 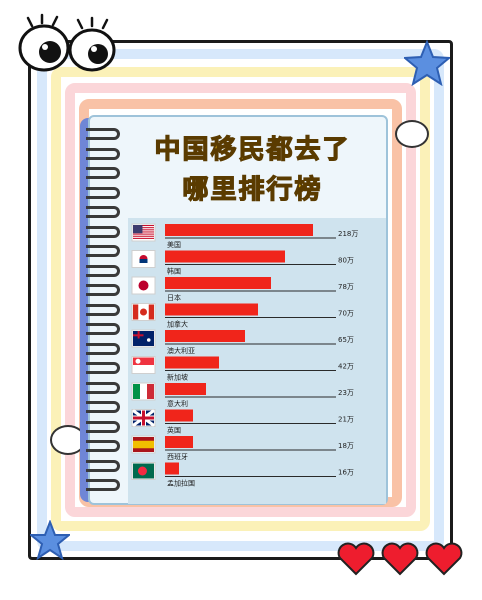 What do you see at coordinates (143, 391) in the screenshot?
I see `flag-italy-icon` at bounding box center [143, 391].